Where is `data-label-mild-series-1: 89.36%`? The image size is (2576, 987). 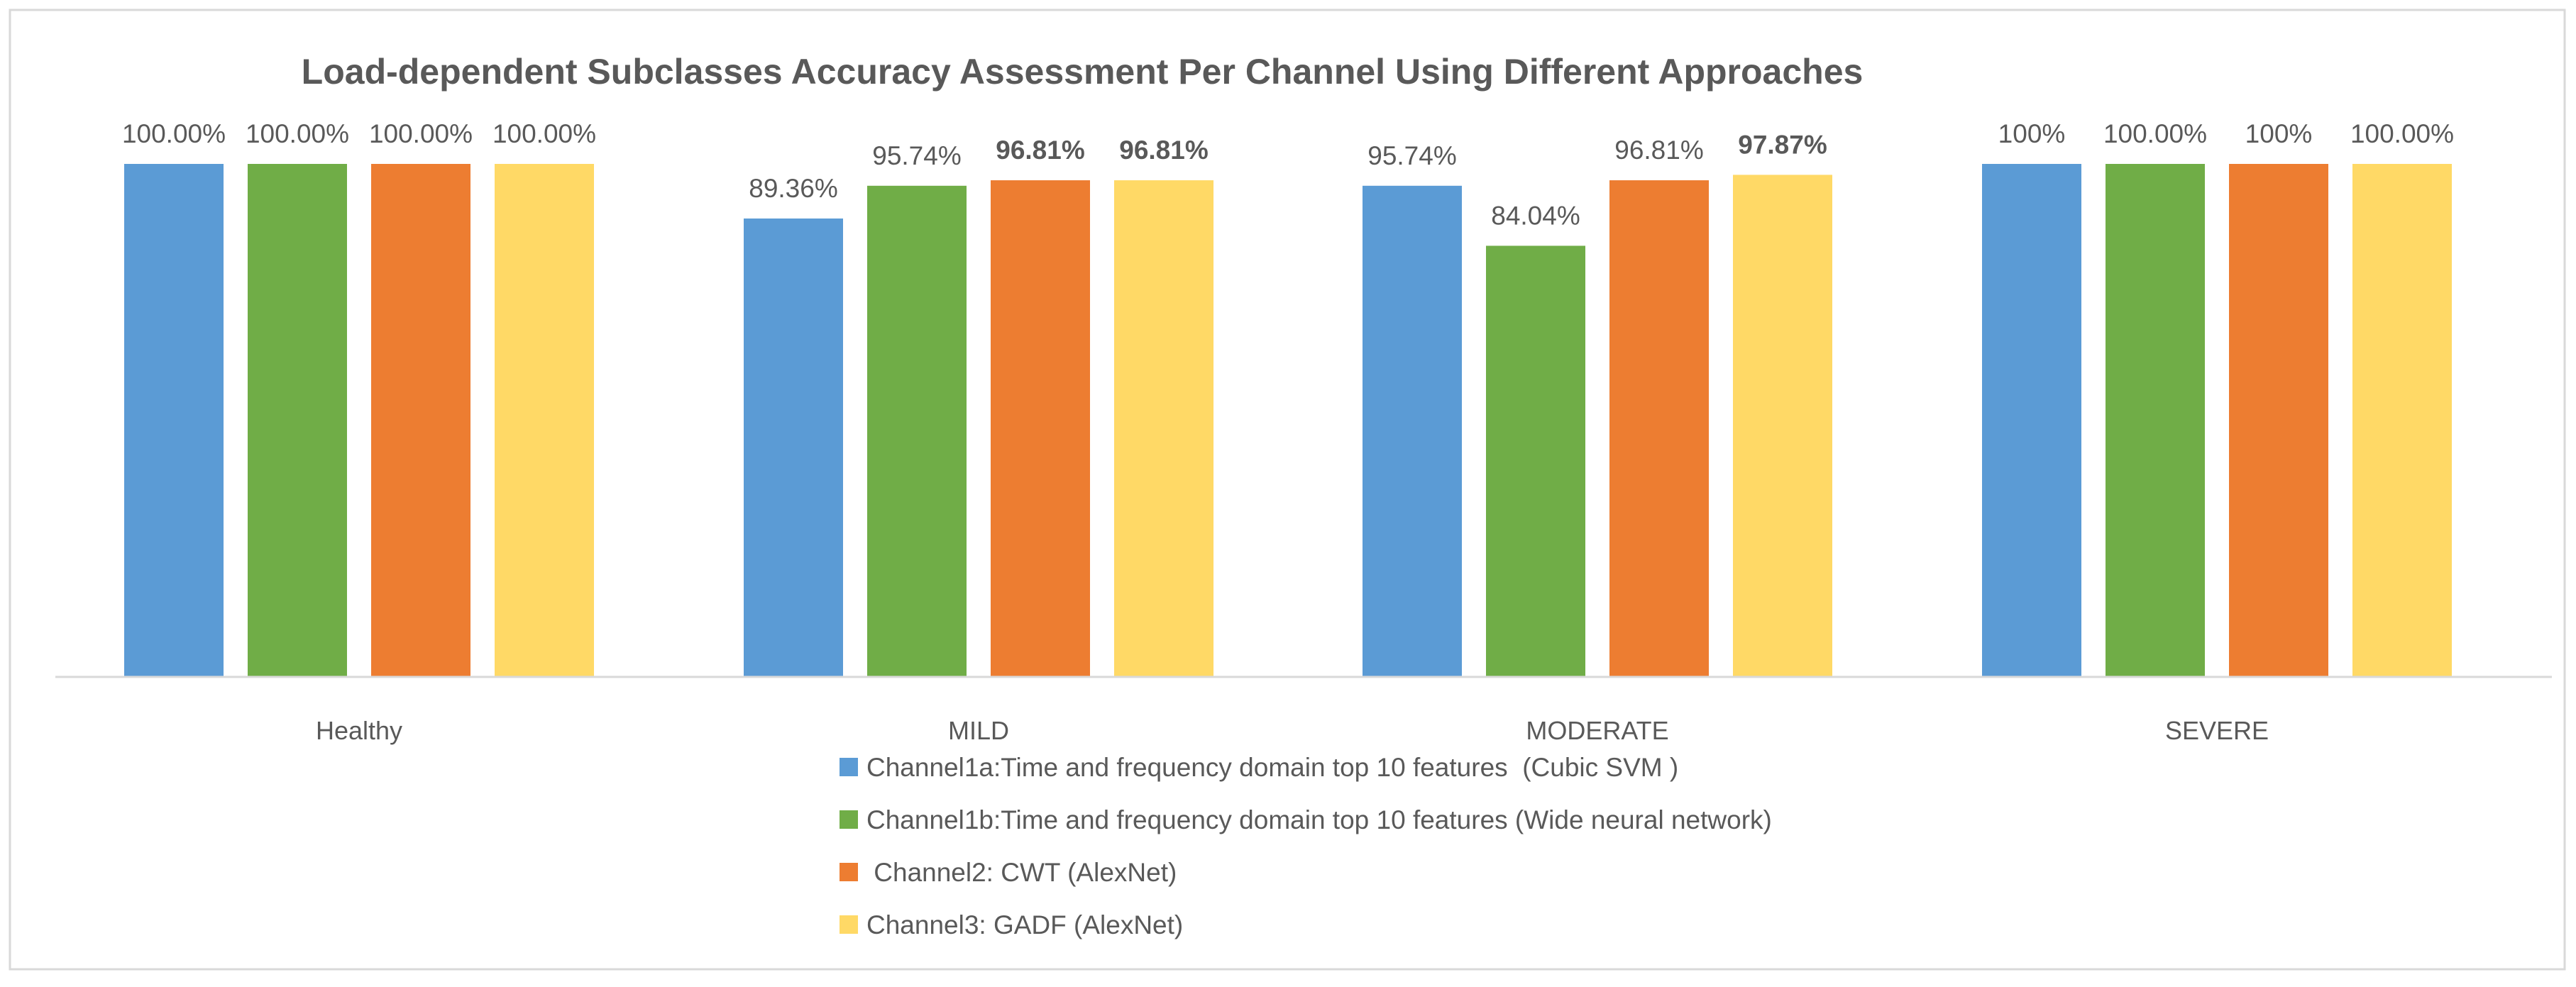 data-label-mild-series-1: 89.36% is located at coordinates (793, 188).